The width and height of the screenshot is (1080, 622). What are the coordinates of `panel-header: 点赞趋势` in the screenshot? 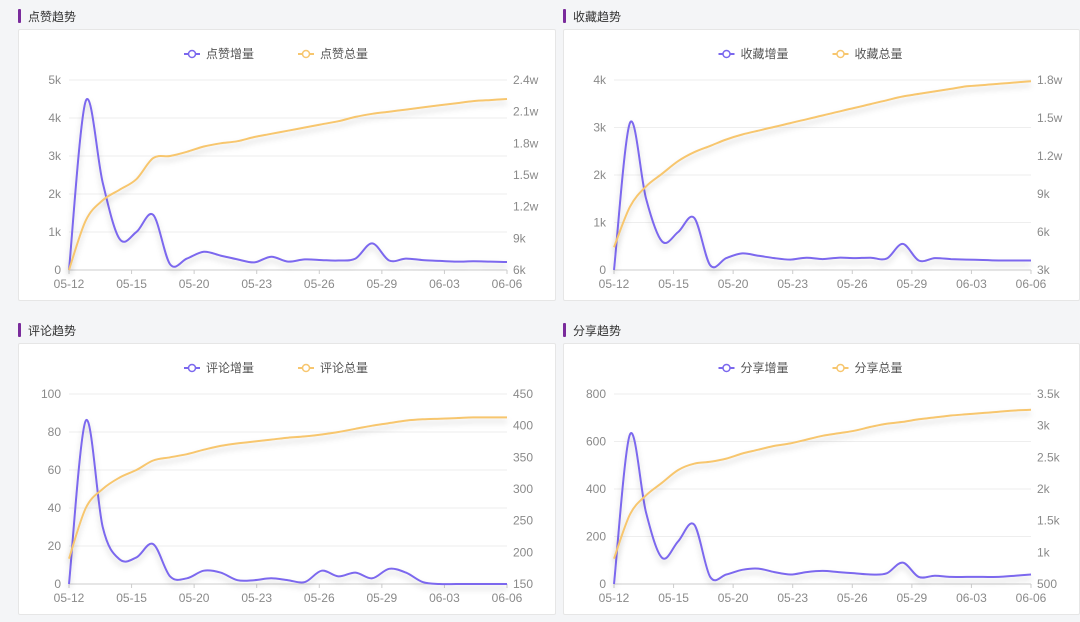 It's located at (47, 16).